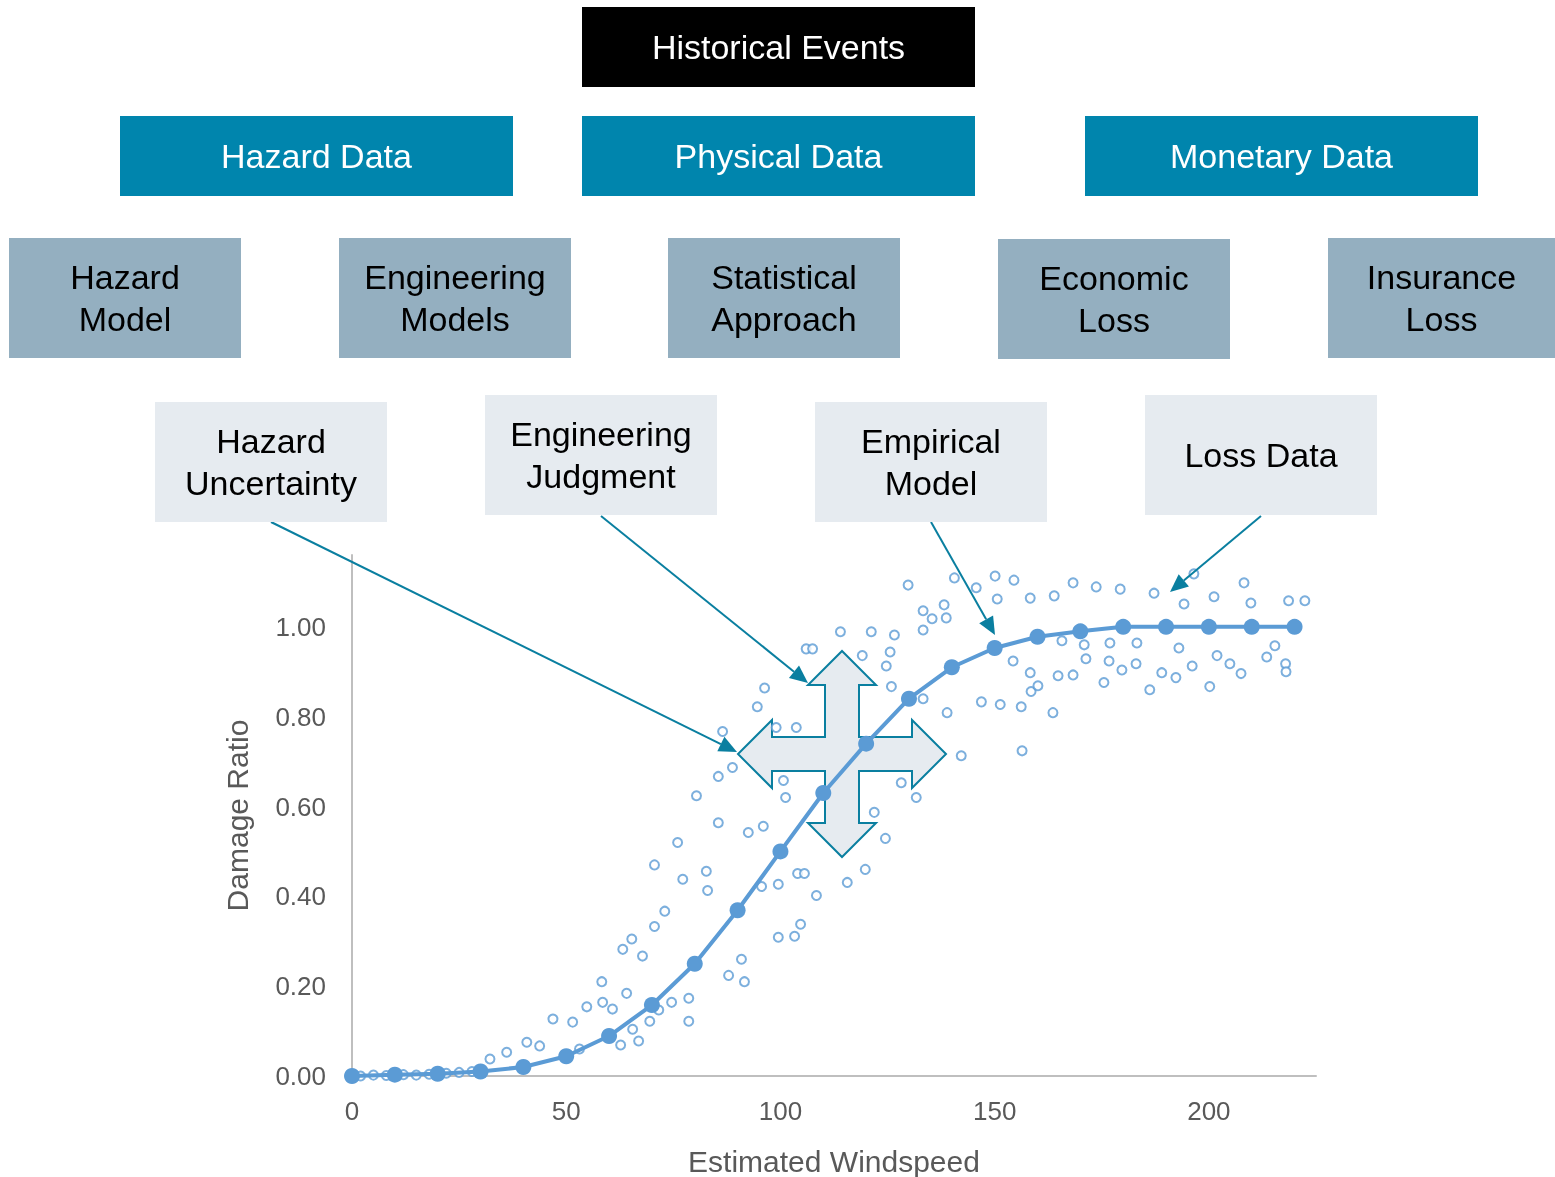  What do you see at coordinates (1209, 1111) in the screenshot?
I see `x-tick-label: 200` at bounding box center [1209, 1111].